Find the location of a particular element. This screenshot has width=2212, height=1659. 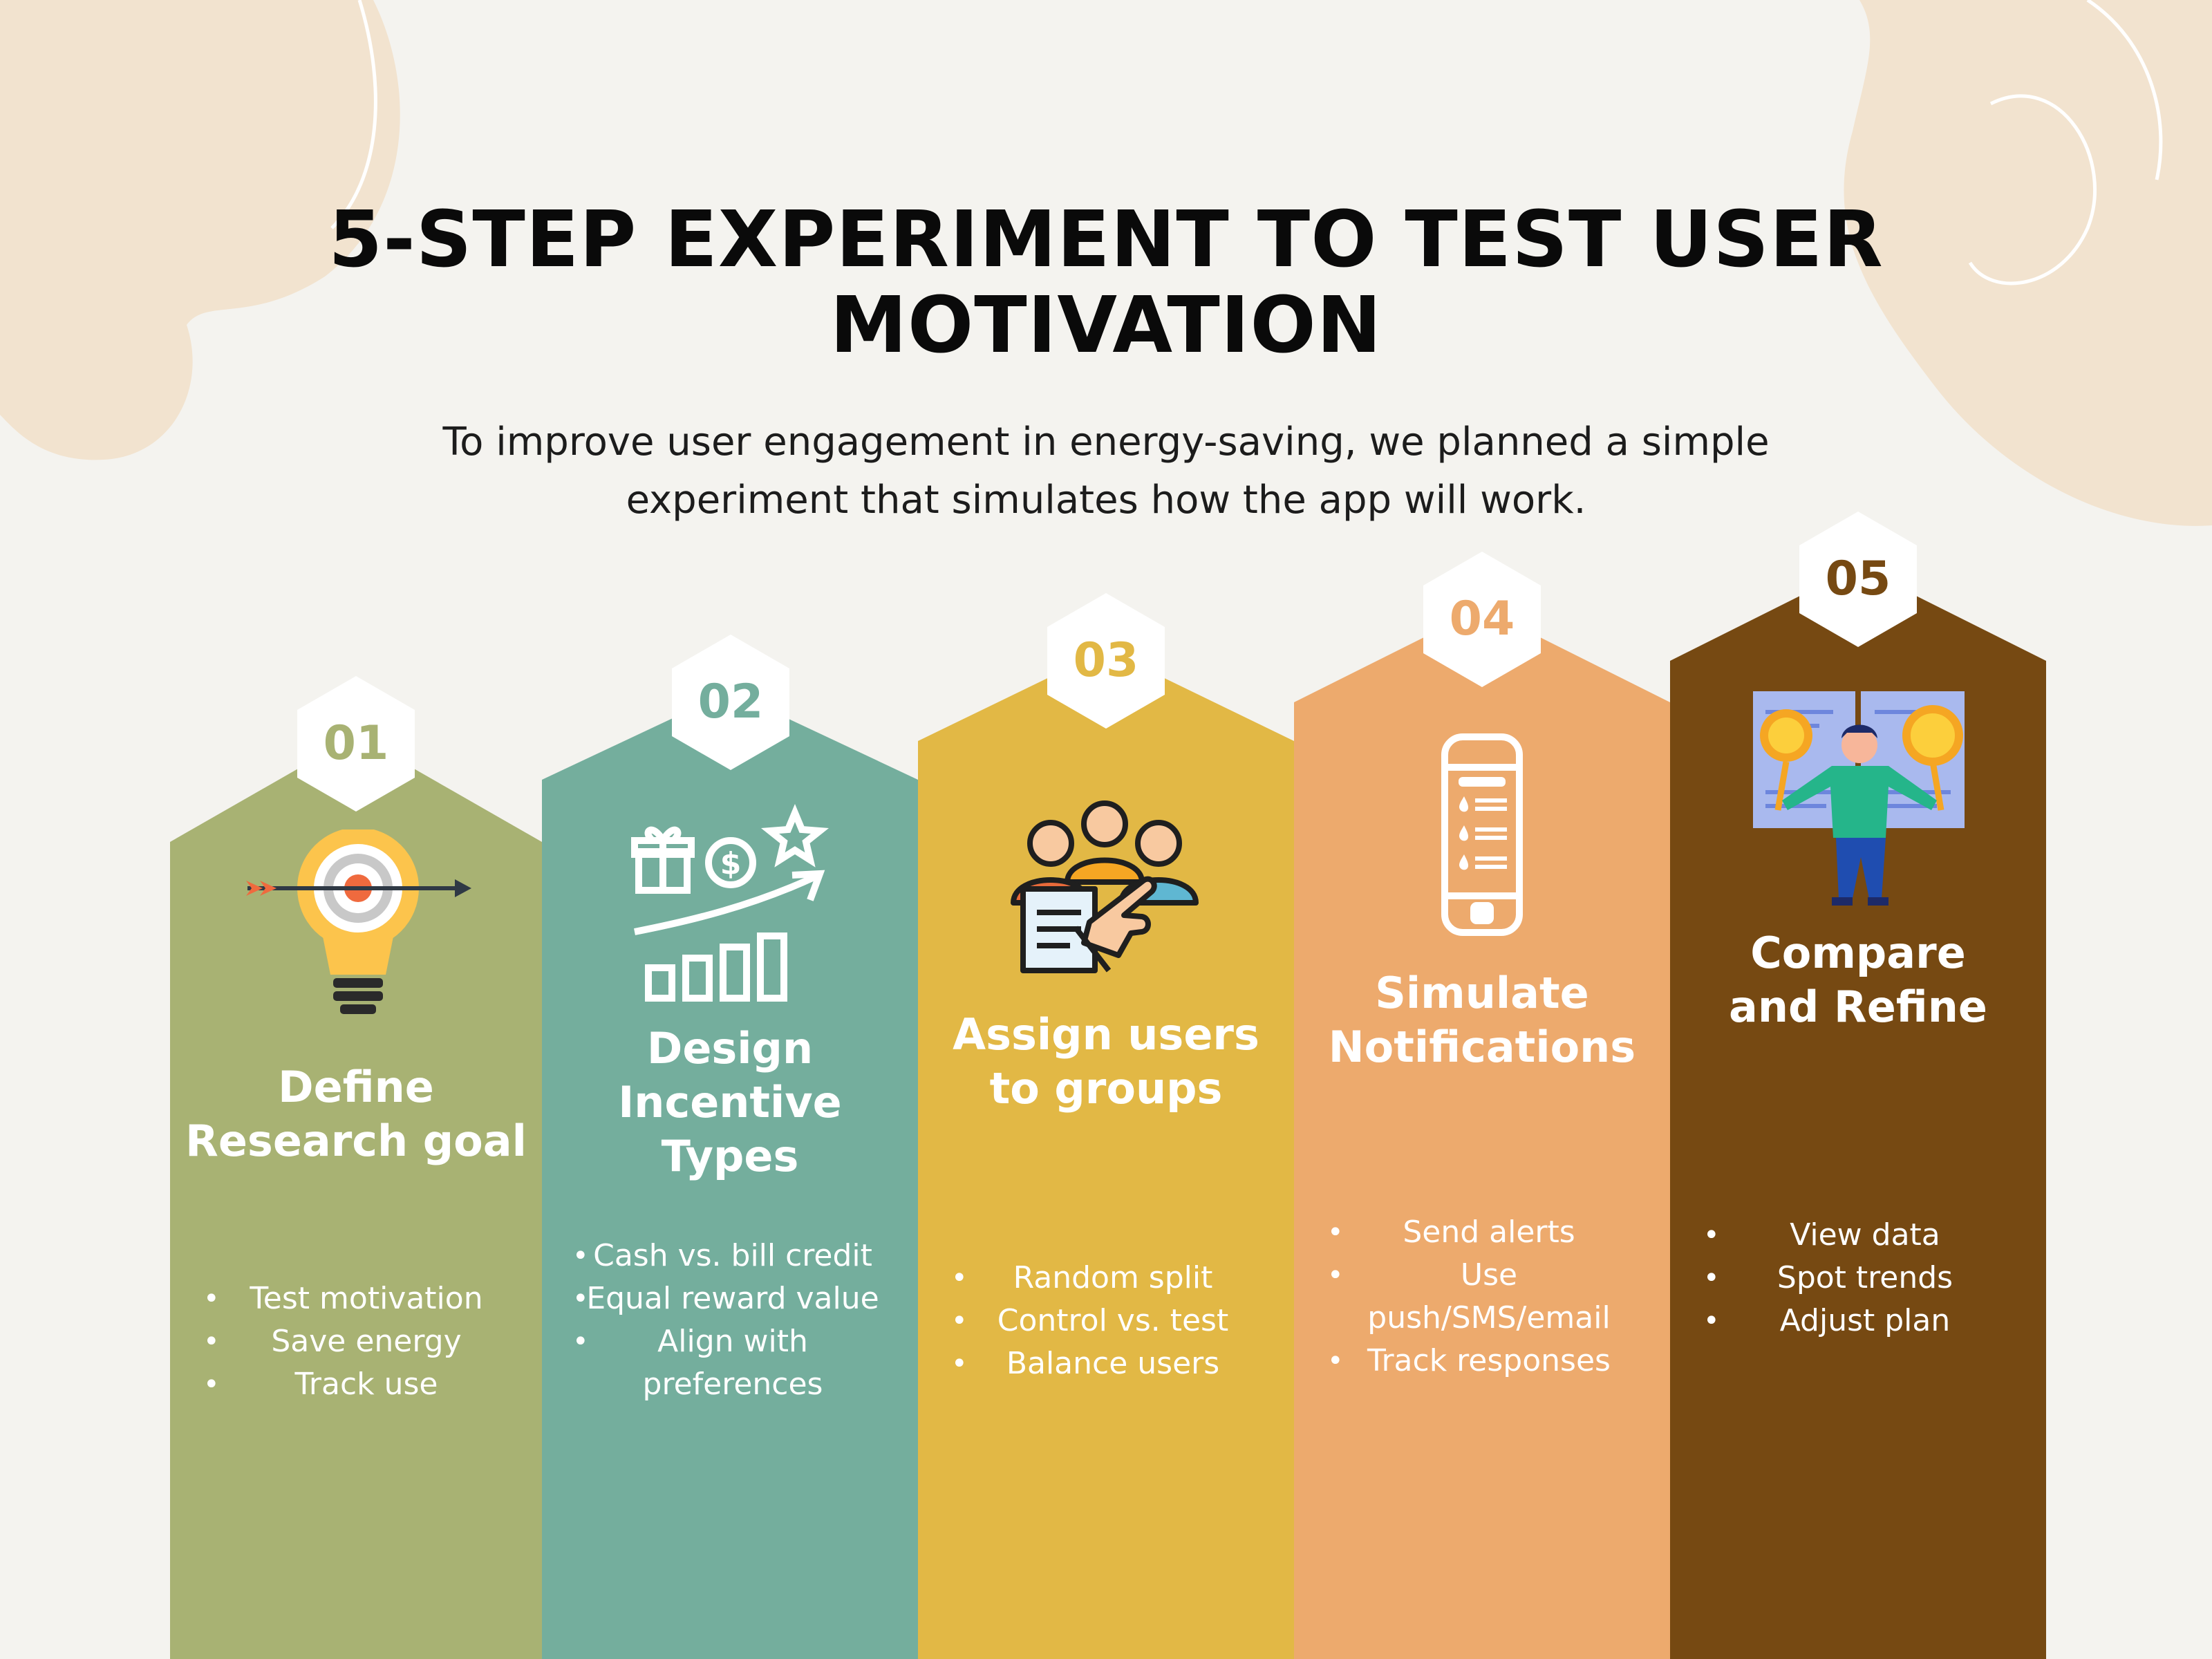

step-2-number: 02 is located at coordinates (730, 702).